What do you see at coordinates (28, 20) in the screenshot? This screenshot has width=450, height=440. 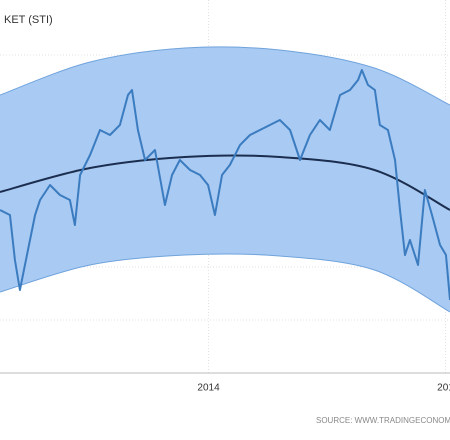 I see `chart-title: KET (STI)` at bounding box center [28, 20].